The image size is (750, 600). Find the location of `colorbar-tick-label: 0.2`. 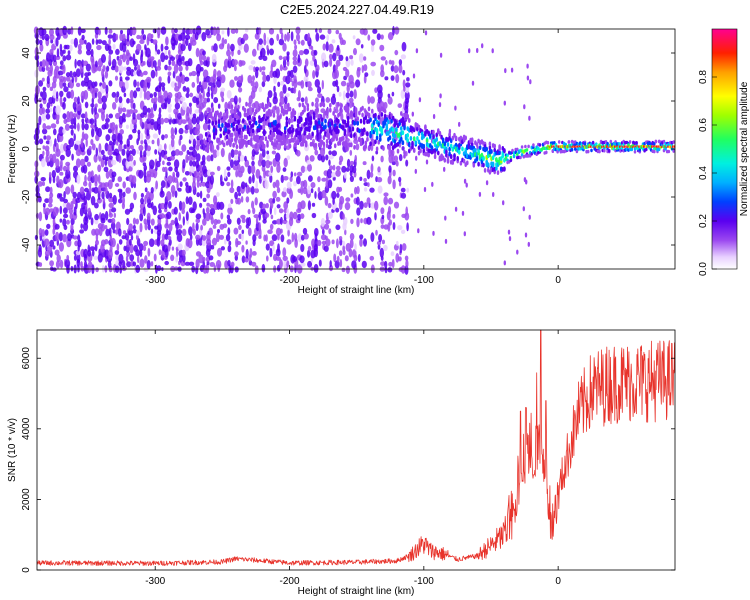

colorbar-tick-label: 0.2 is located at coordinates (703, 221).